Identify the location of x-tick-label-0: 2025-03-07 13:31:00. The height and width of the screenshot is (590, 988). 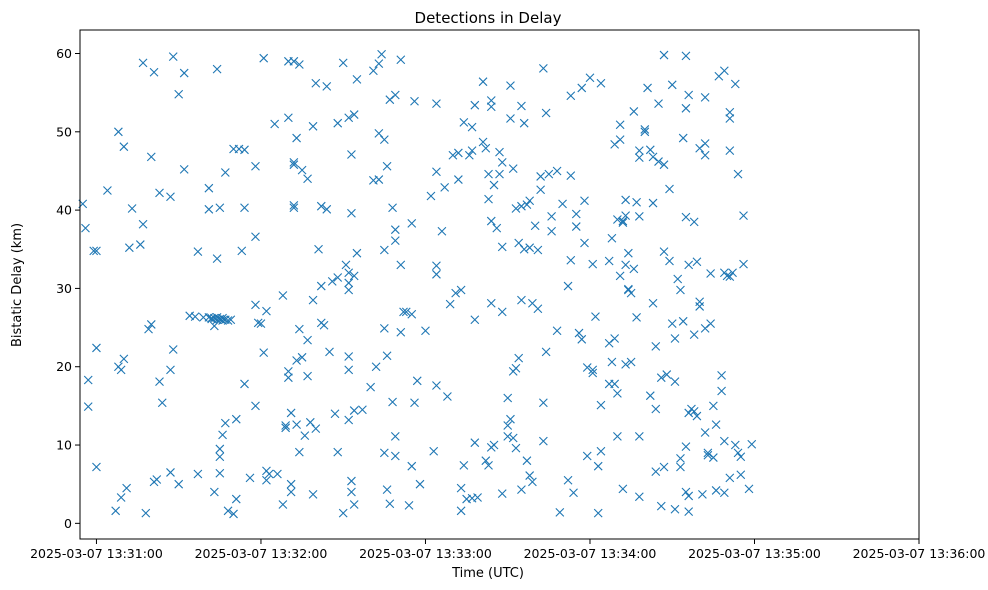
(96, 553).